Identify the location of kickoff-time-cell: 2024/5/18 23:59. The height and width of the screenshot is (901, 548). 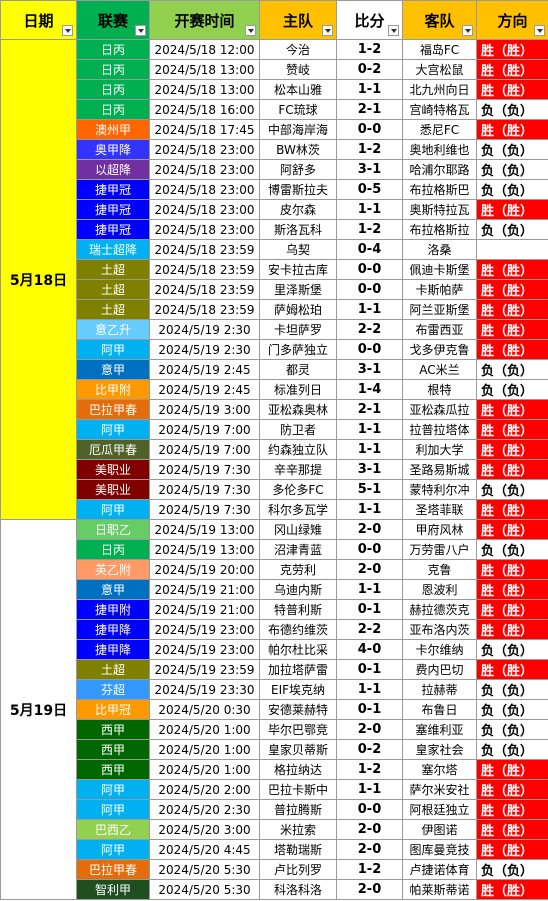
(204, 269).